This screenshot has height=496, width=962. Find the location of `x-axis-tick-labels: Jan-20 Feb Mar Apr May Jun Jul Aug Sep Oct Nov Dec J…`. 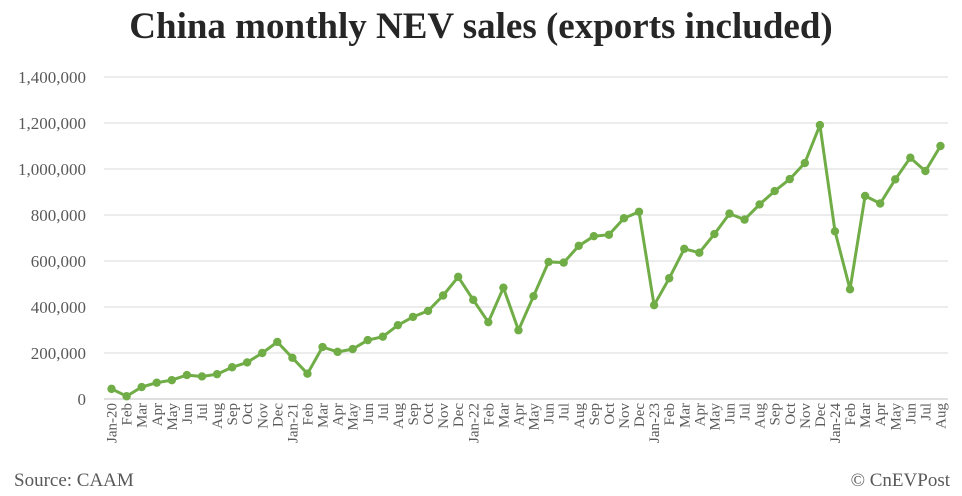

x-axis-tick-labels: Jan-20 Feb Mar Apr May Jun Jul Aug Sep Oct Nov Dec J… is located at coordinates (527, 422).